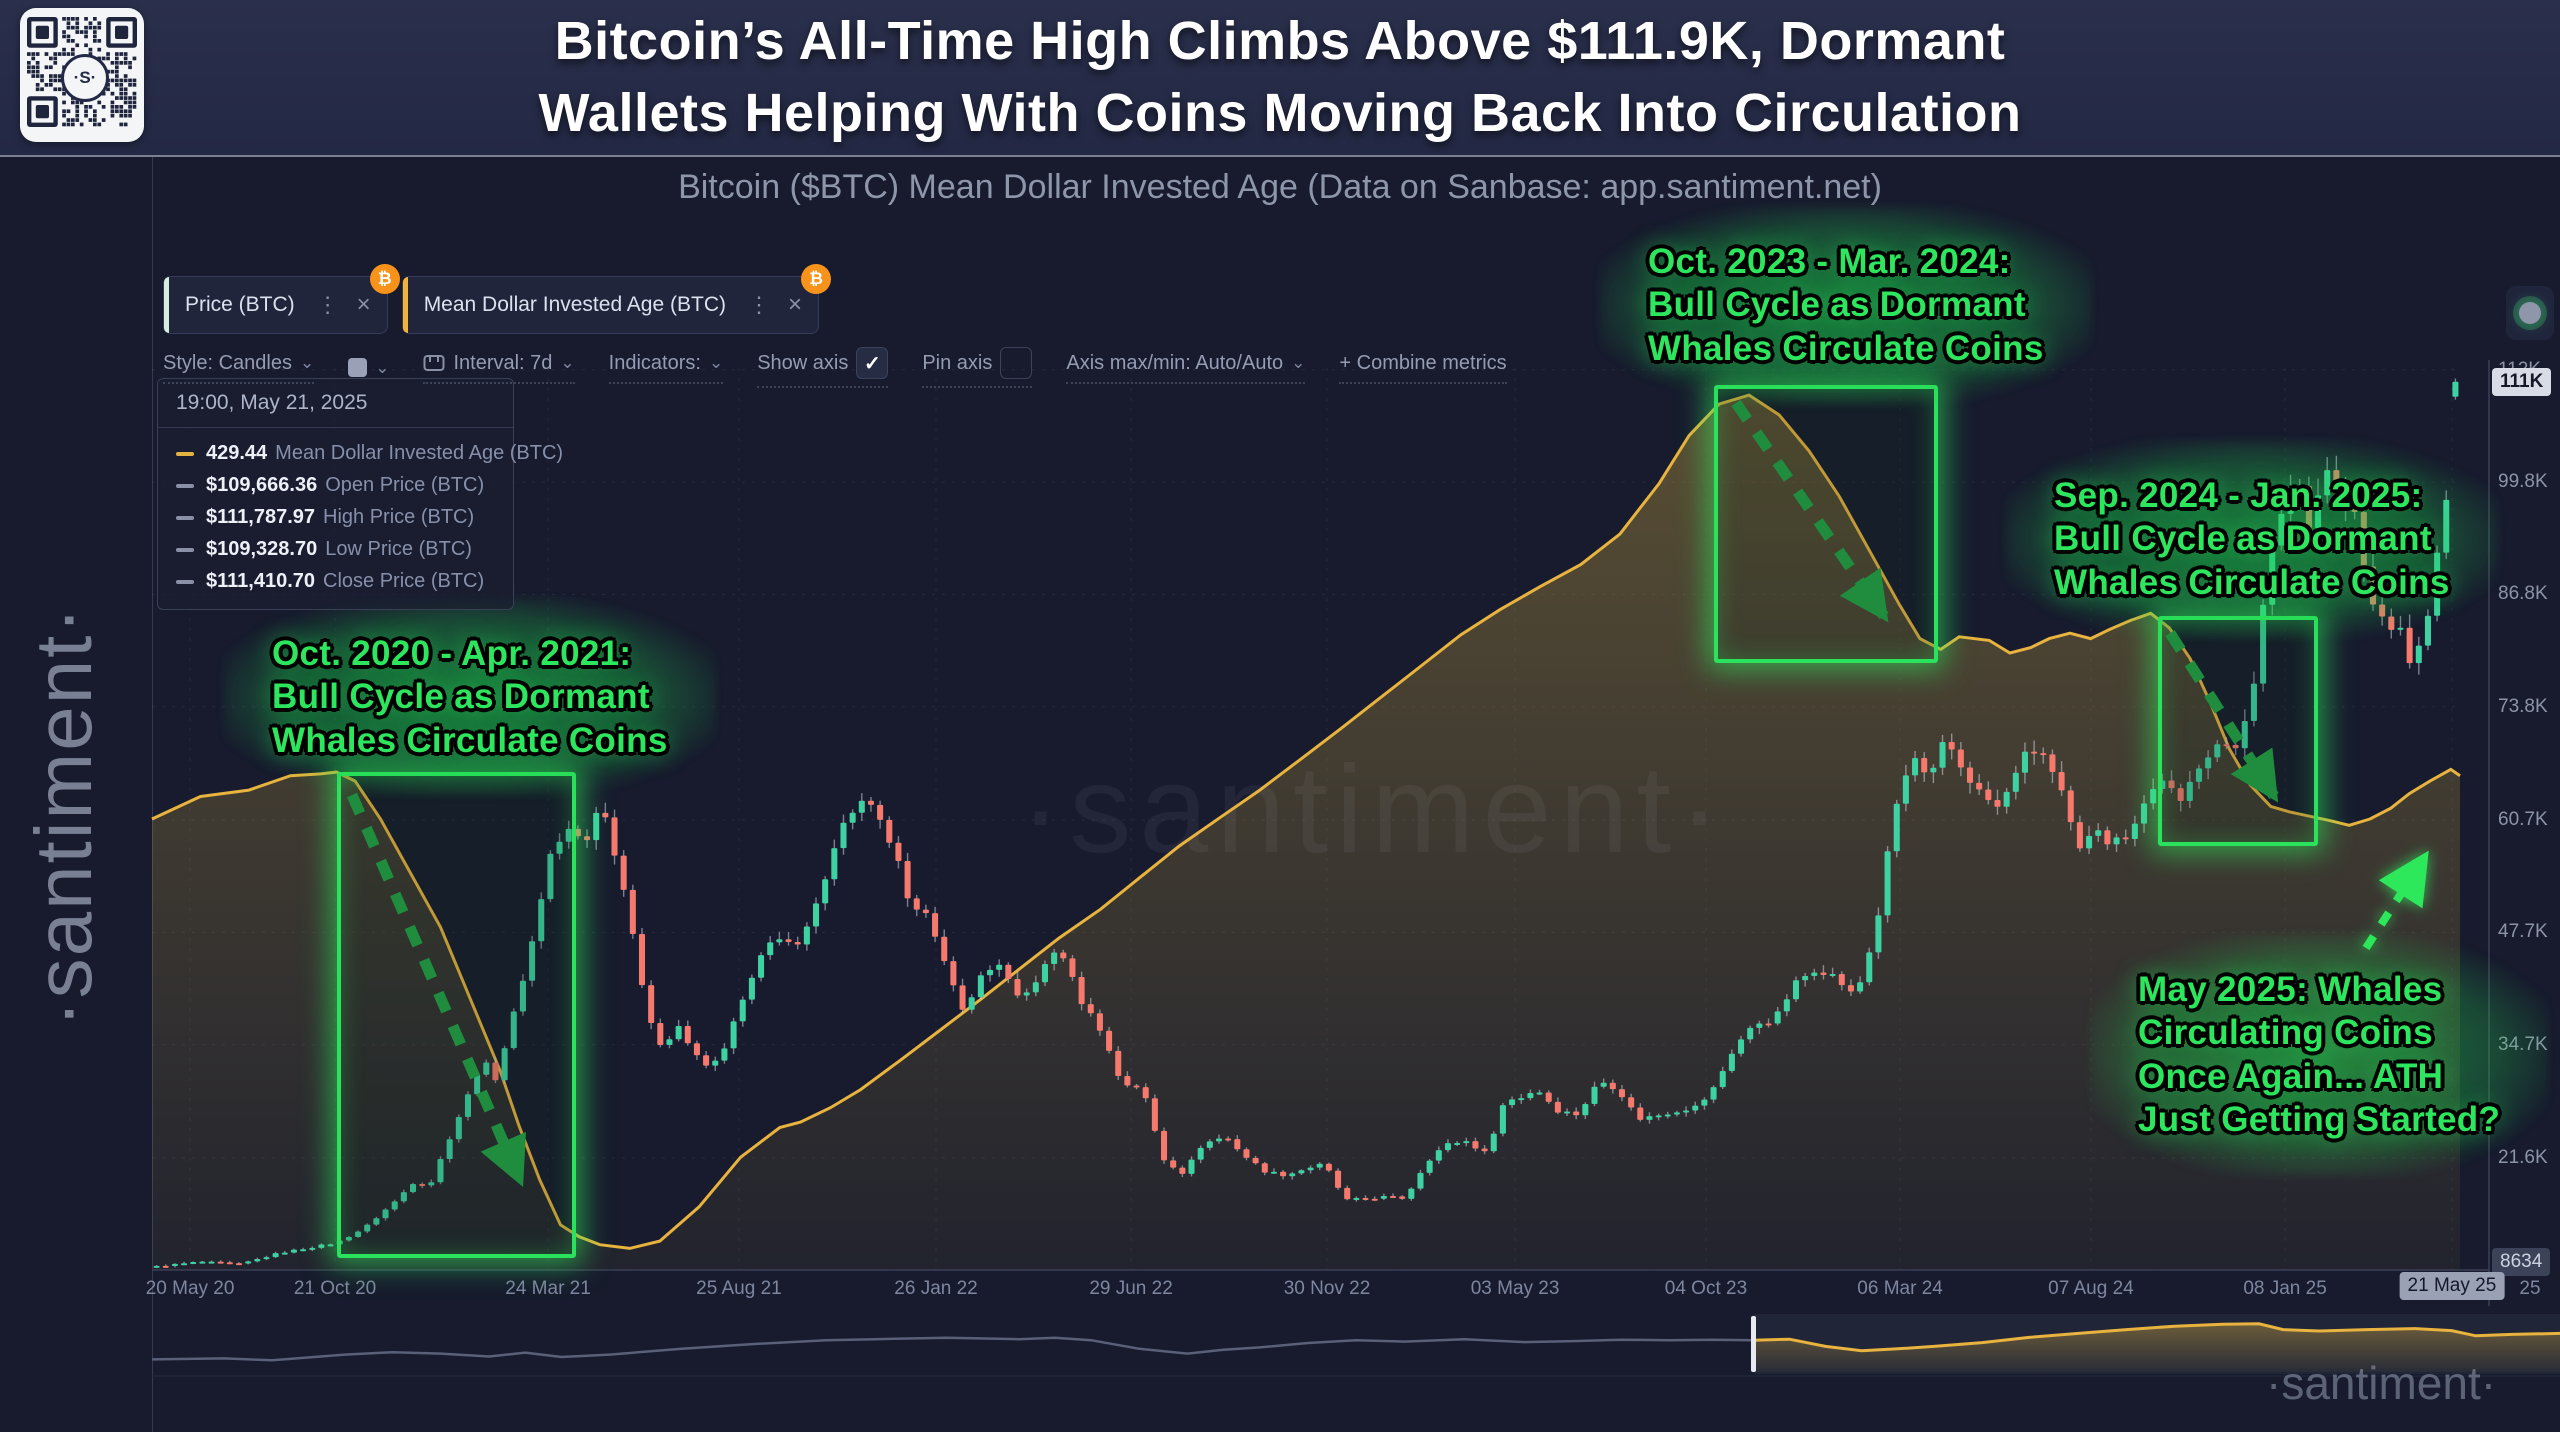  I want to click on tab-label: Mean Dollar Invested Age (BTC), so click(574, 304).